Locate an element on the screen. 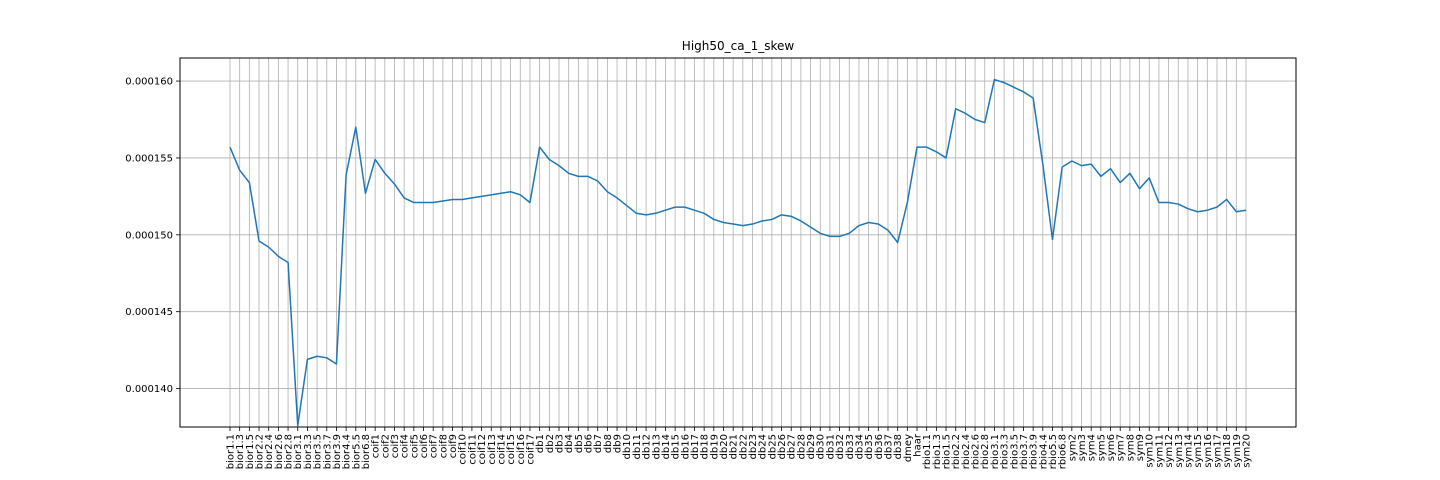 This screenshot has width=1440, height=480. x-tick-label: coif9 is located at coordinates (453, 446).